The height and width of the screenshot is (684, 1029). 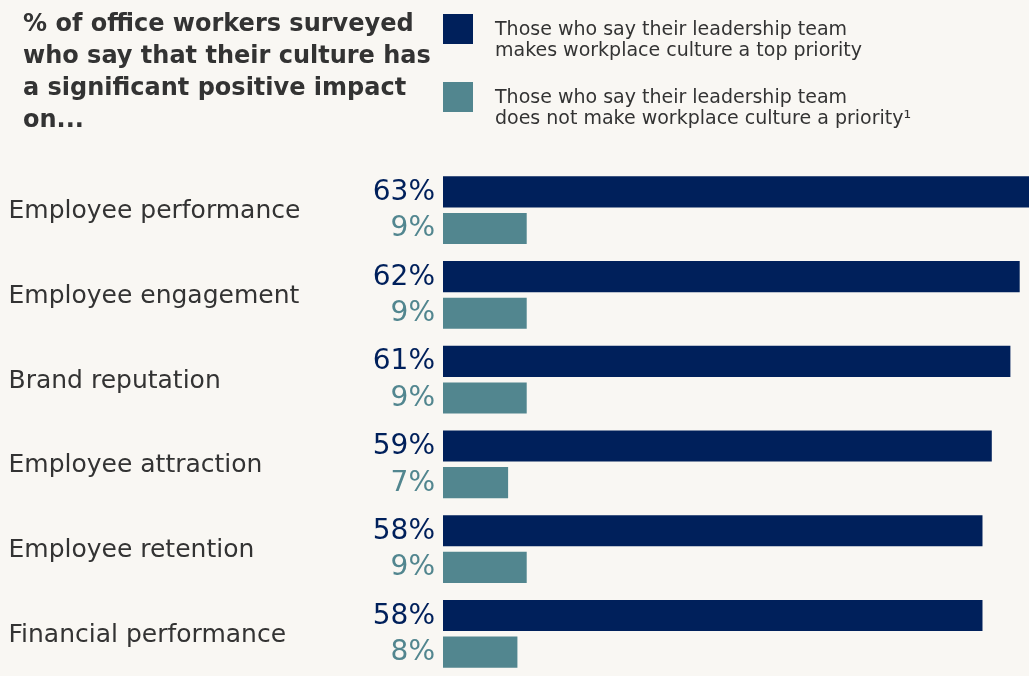 I want to click on y-tick-label: Employee attraction, so click(x=135, y=464).